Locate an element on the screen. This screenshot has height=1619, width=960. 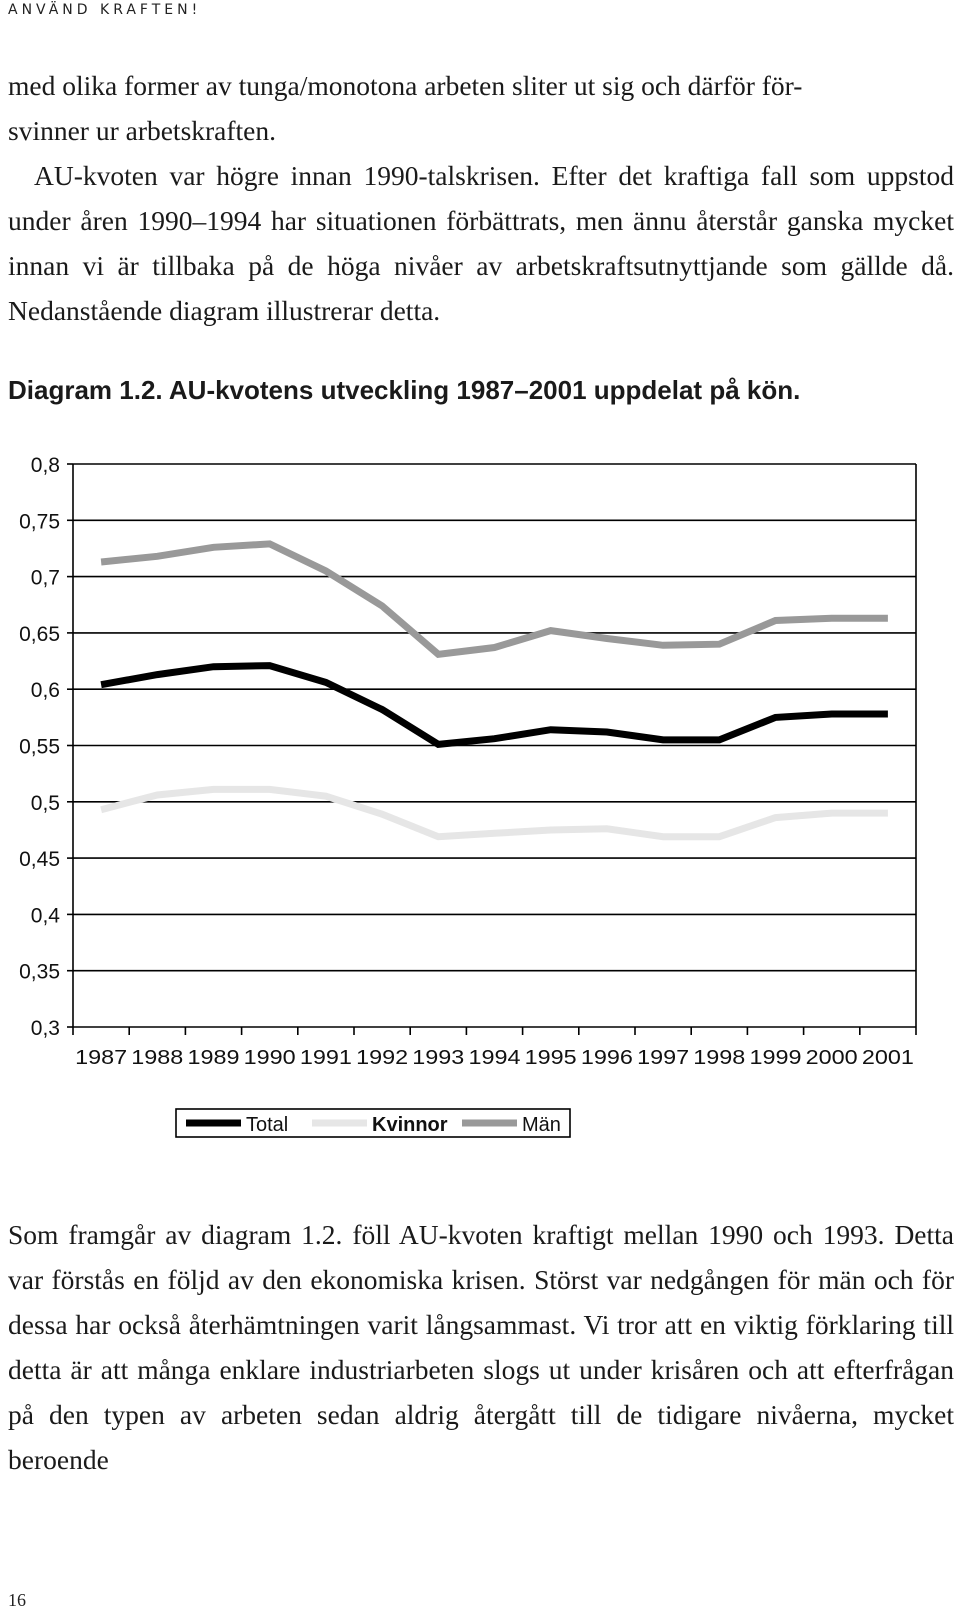
y-tick-labels: 0,3 0,35 0,4 0,45 0,5 0,55 0,6 0,65 0,7 0,75 0,8 is located at coordinates (39, 747).